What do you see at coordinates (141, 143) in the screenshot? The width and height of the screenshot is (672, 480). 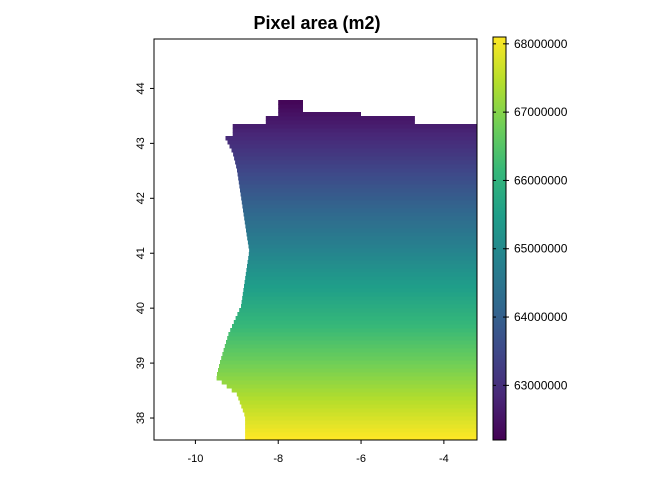 I see `y-tick-label: 43` at bounding box center [141, 143].